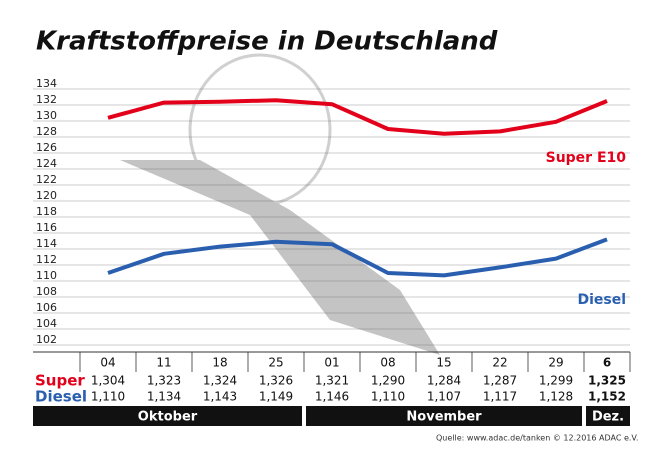 This screenshot has height=465, width=668. Describe the element at coordinates (46, 179) in the screenshot. I see `y-tick-label: 122` at that location.